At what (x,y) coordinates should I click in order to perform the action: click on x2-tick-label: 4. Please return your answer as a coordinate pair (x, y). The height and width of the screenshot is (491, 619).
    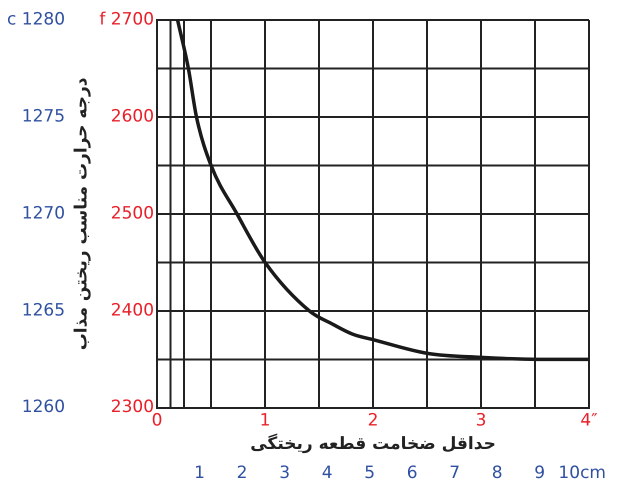
    Looking at the image, I should click on (327, 473).